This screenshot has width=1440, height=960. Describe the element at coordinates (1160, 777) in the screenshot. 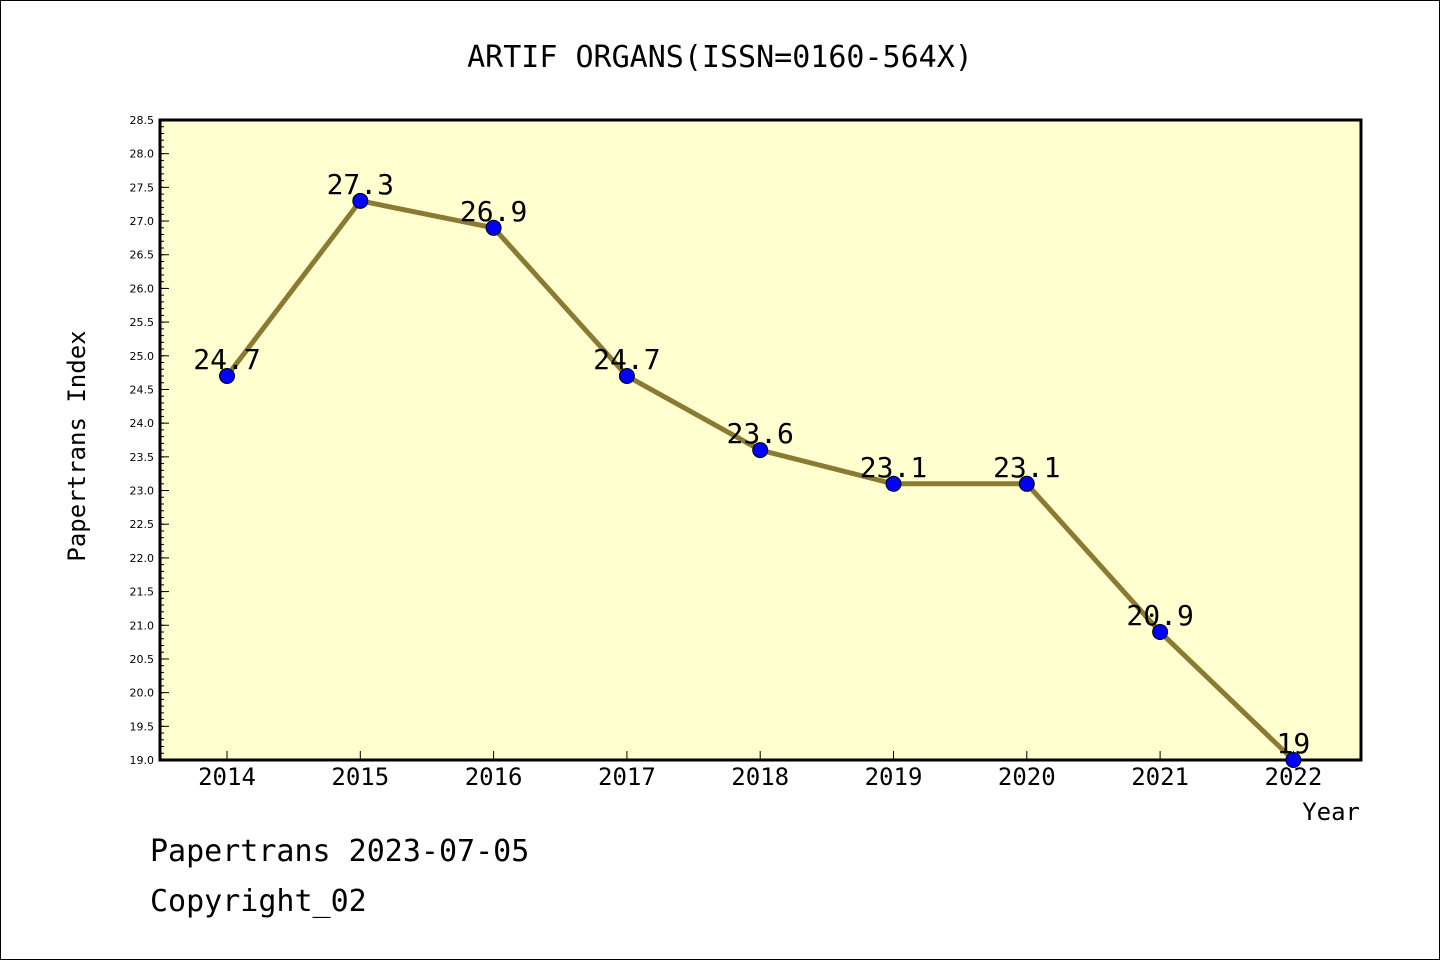

I see `x-tick-label: 2021` at that location.